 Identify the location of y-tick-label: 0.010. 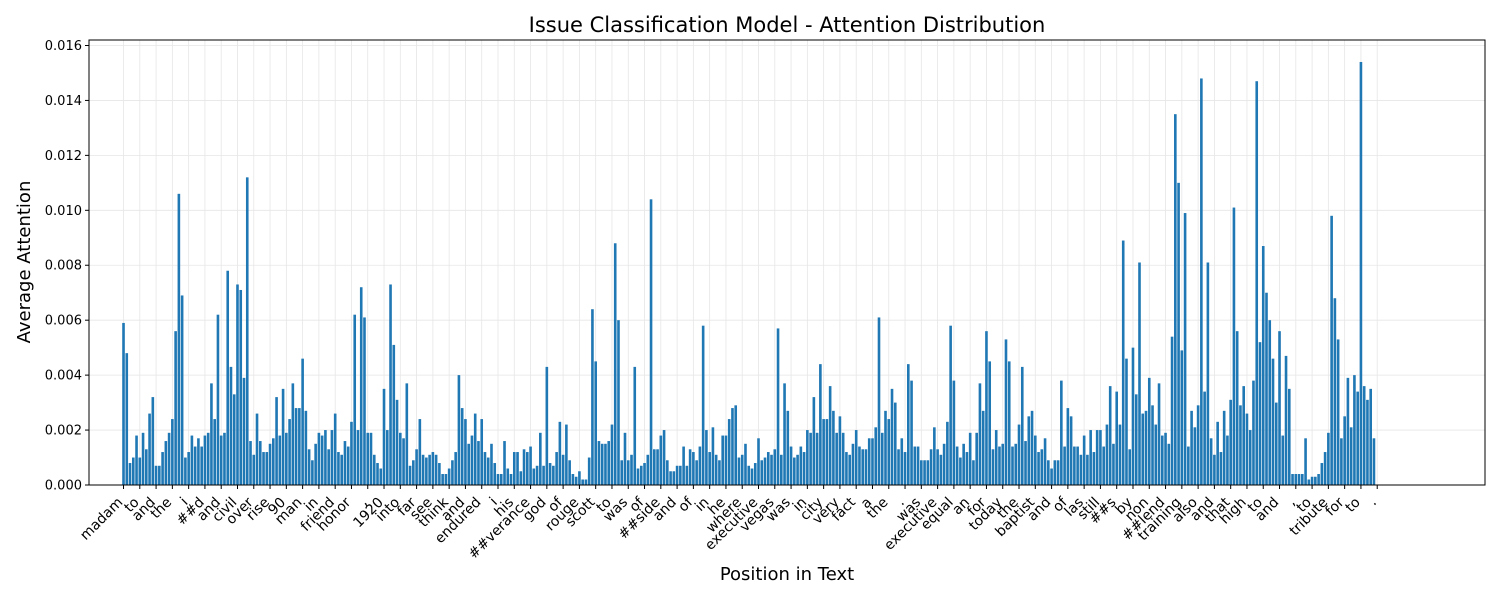
(63, 211).